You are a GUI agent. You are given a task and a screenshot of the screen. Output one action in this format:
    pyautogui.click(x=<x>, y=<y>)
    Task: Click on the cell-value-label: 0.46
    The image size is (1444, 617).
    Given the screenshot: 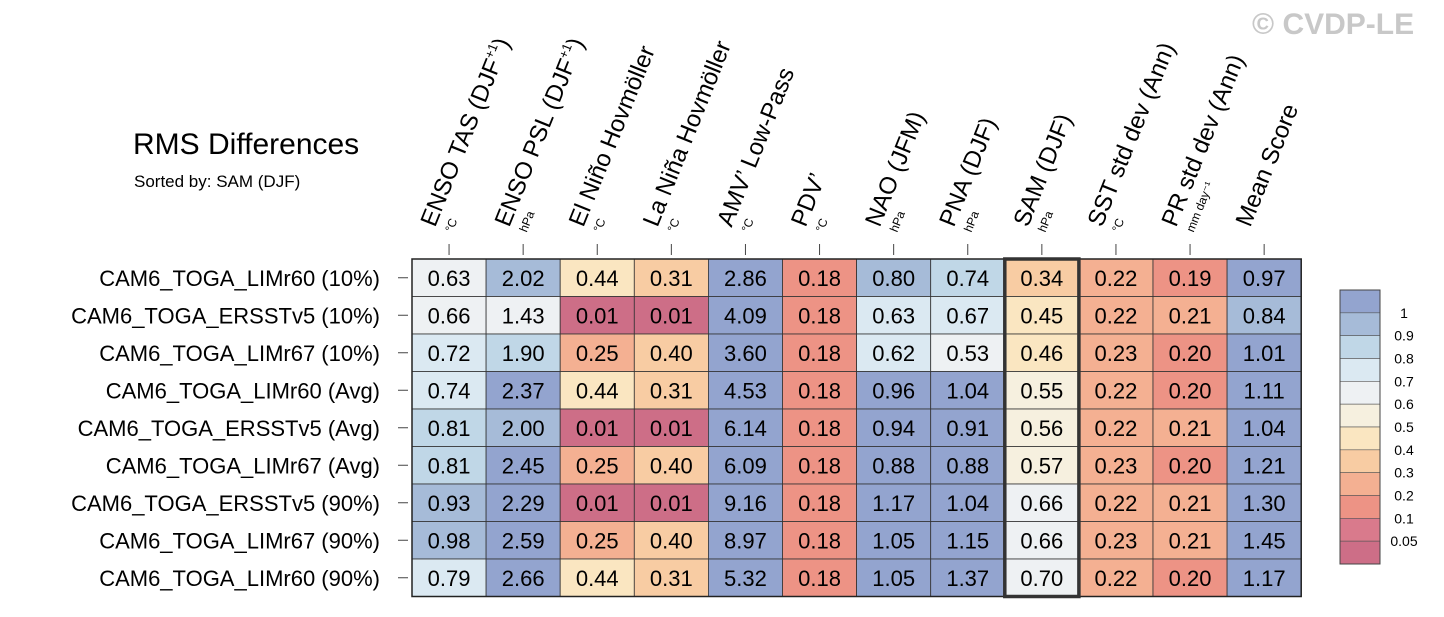 What is the action you would take?
    pyautogui.click(x=1041, y=353)
    